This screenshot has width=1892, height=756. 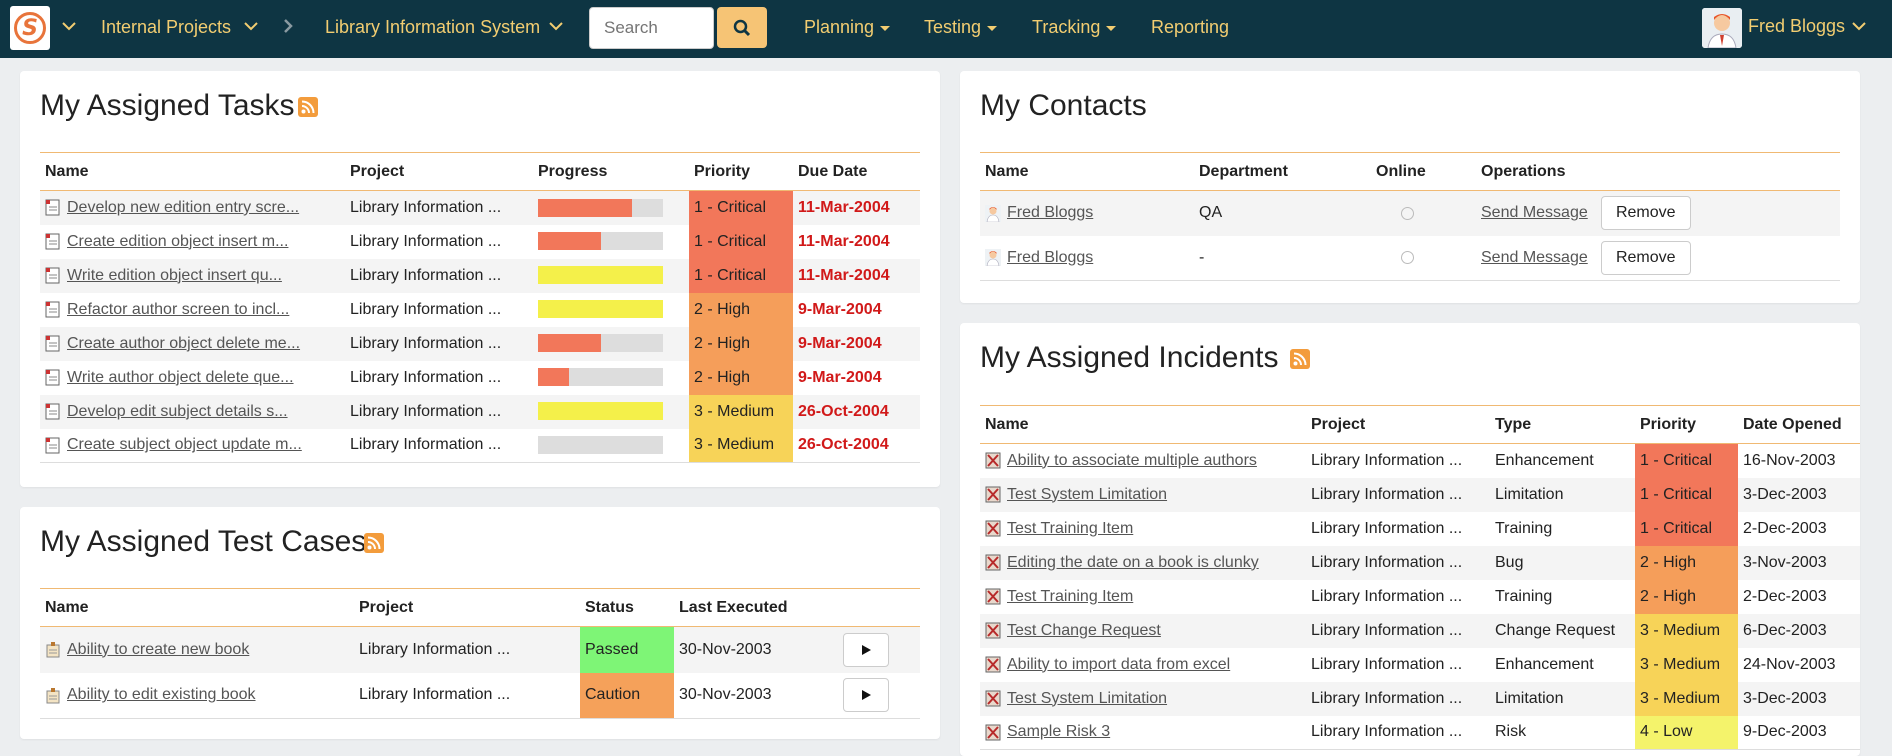 What do you see at coordinates (844, 241) in the screenshot?
I see `due-date-cell: 11-Mar-2004` at bounding box center [844, 241].